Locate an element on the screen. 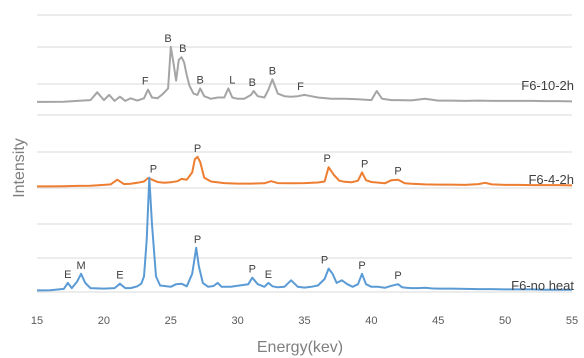  x-tick-label: 45 is located at coordinates (438, 321).